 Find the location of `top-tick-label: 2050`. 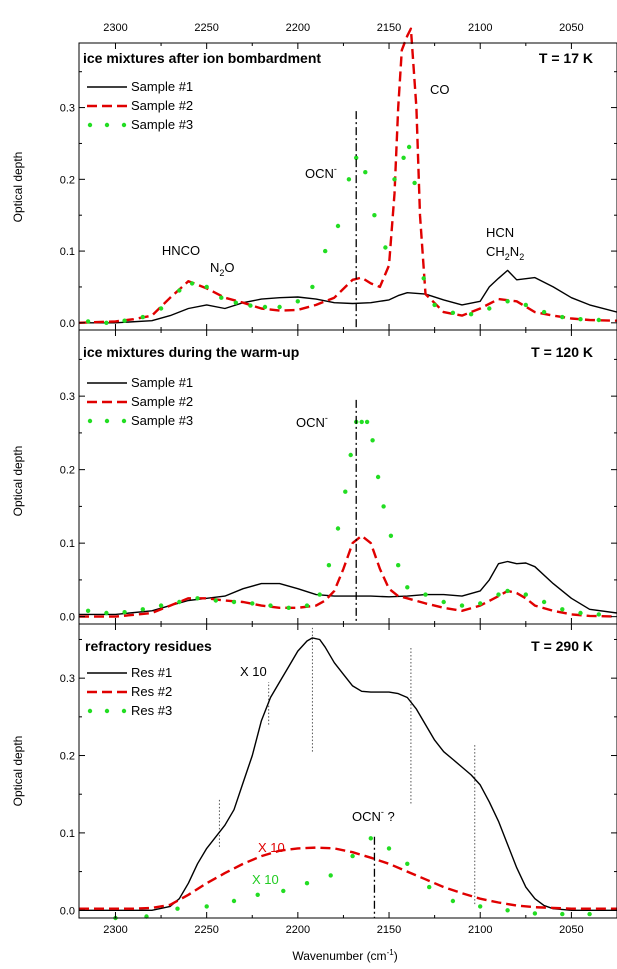

top-tick-label: 2050 is located at coordinates (571, 28).